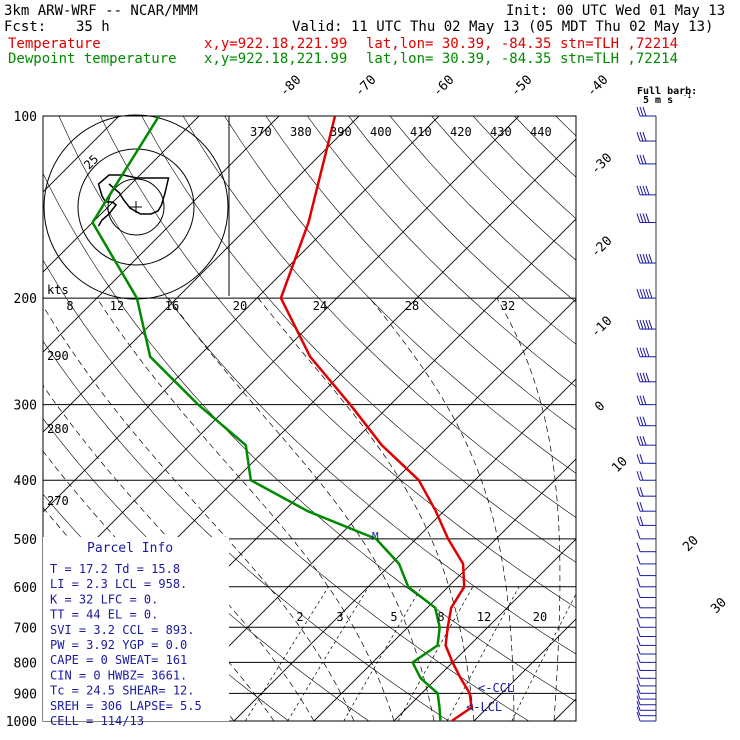  I want to click on isotherm-label: -80, so click(290, 86).